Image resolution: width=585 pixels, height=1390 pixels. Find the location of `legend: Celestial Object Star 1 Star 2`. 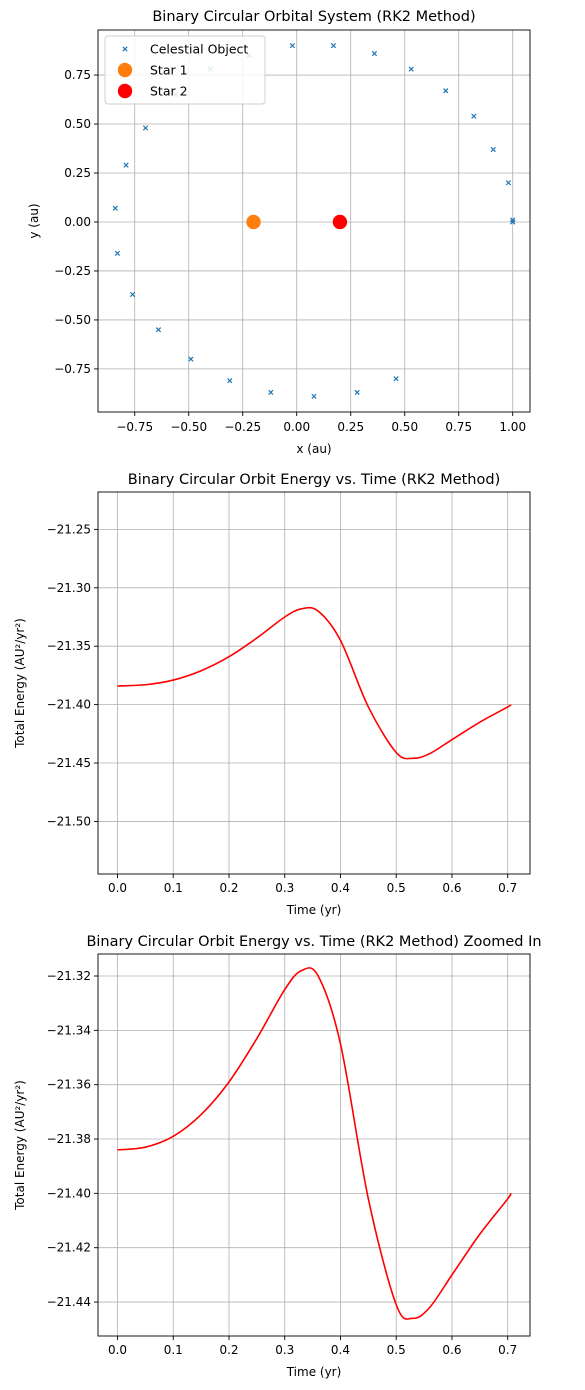

legend: Celestial Object Star 1 Star 2 is located at coordinates (185, 70).